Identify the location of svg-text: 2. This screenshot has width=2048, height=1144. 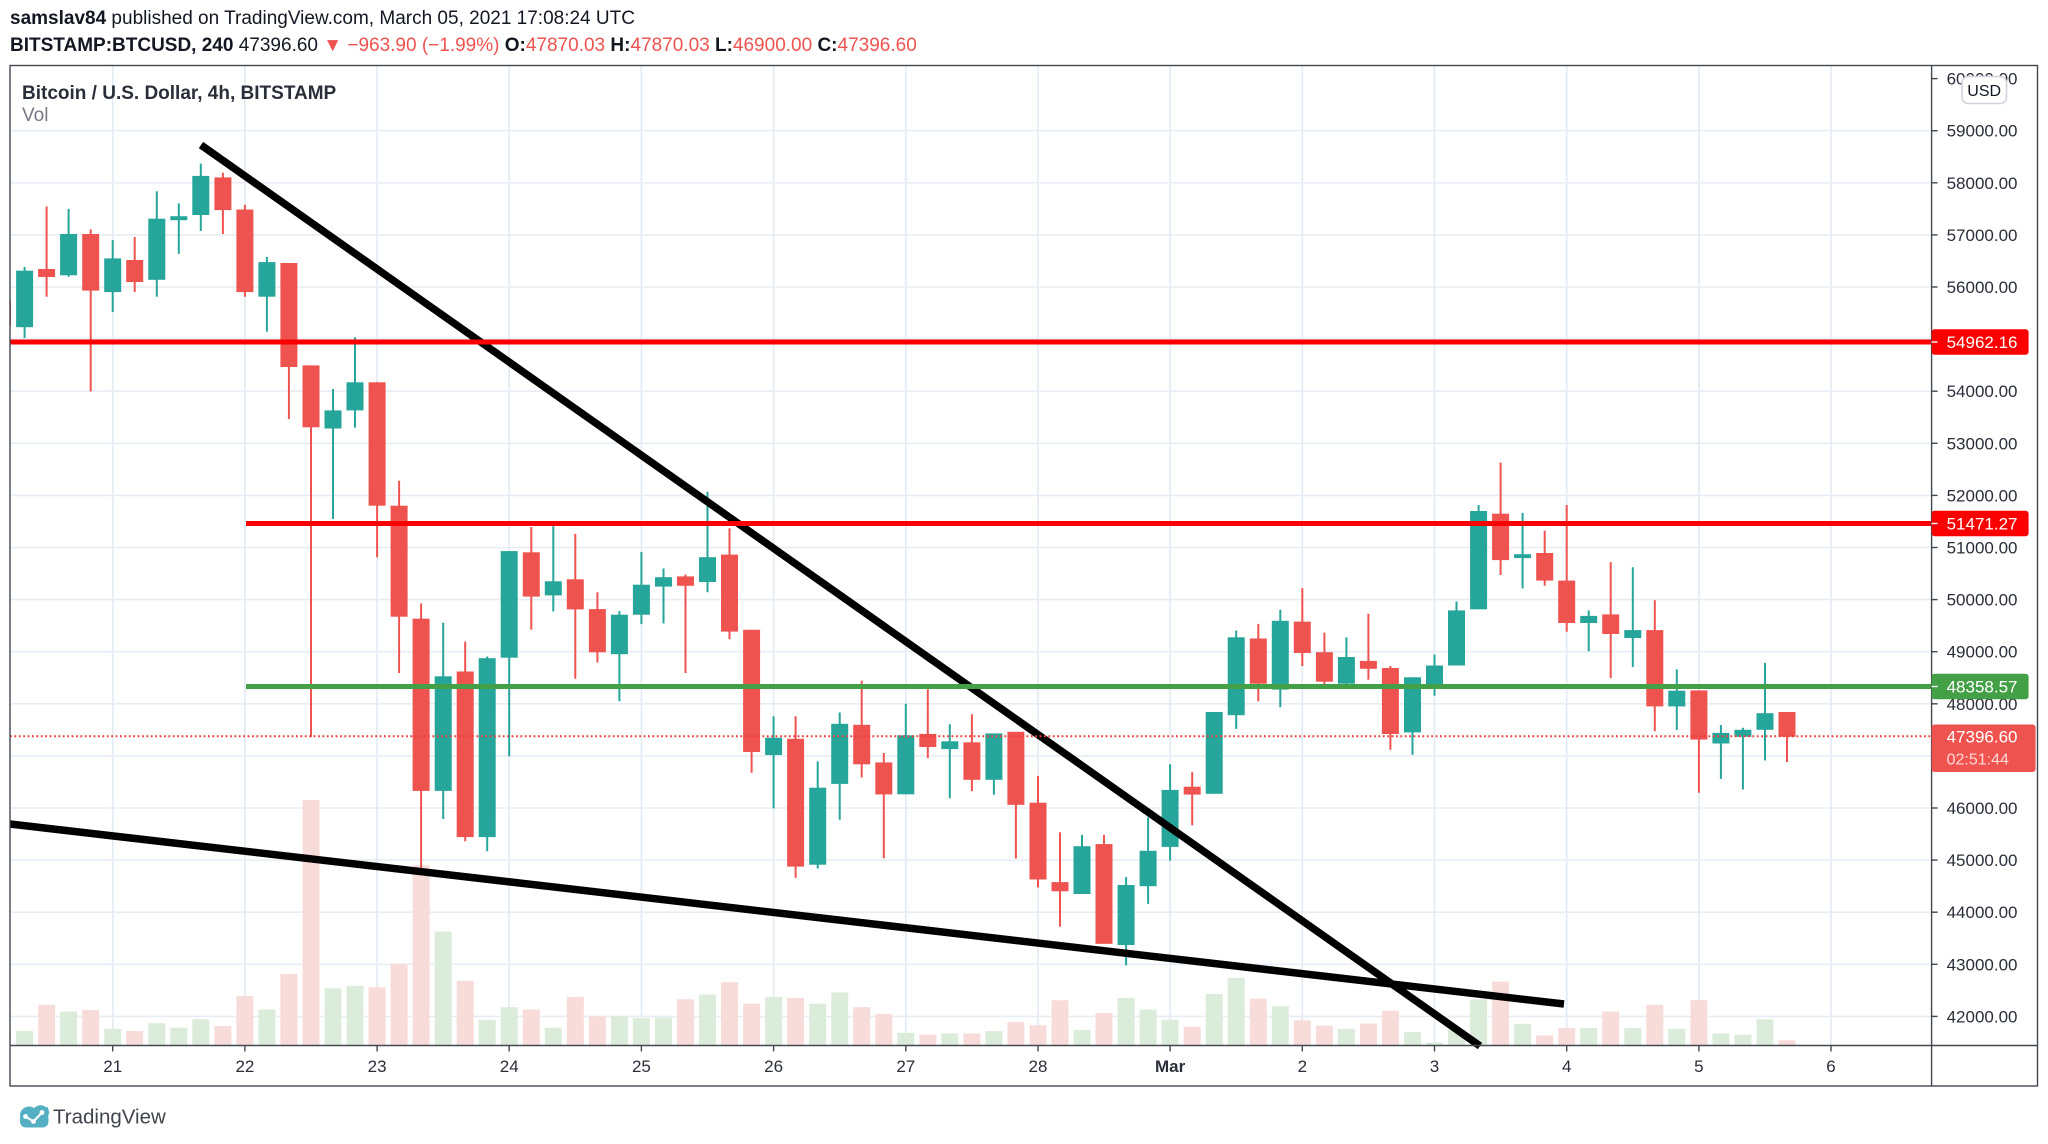
(1302, 1066).